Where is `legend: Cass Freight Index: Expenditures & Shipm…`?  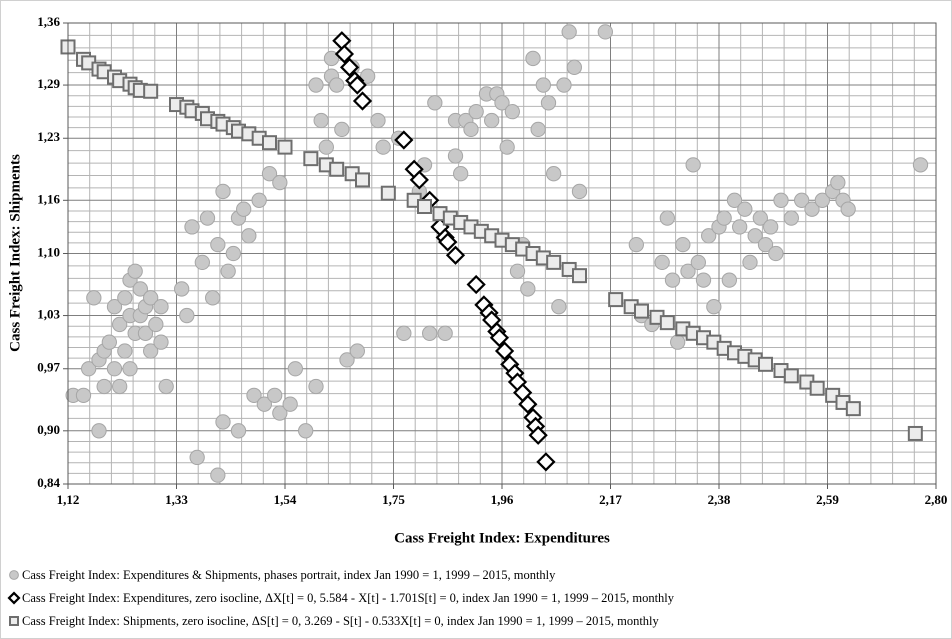 legend: Cass Freight Index: Expenditures & Shipm… is located at coordinates (341, 598).